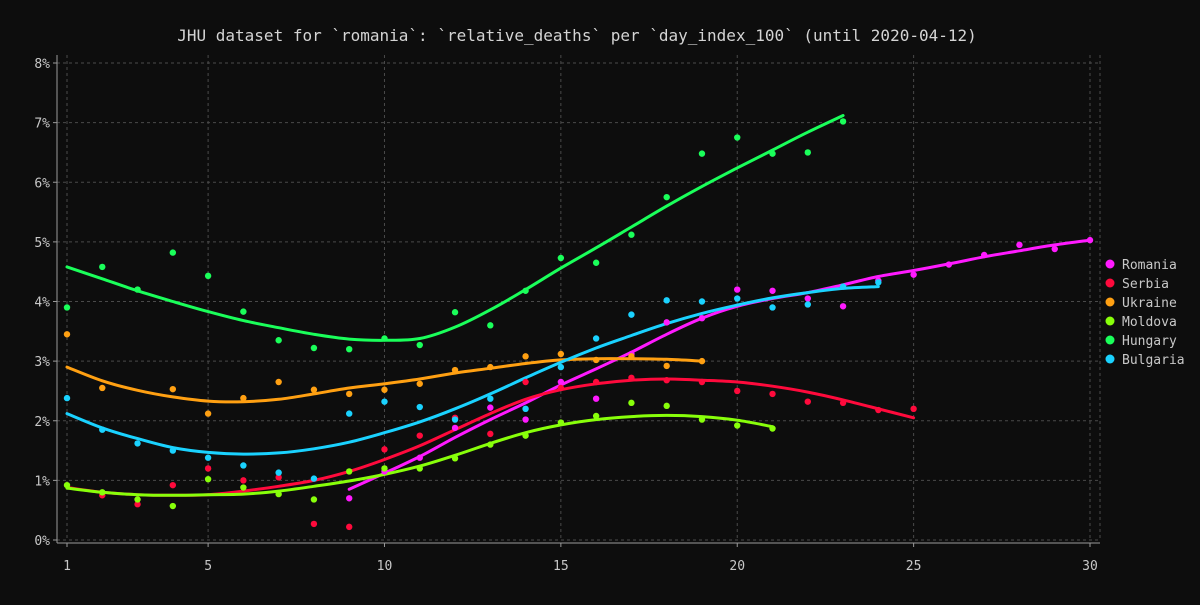 The image size is (1200, 605). I want to click on x-tick-label: 10, so click(385, 566).